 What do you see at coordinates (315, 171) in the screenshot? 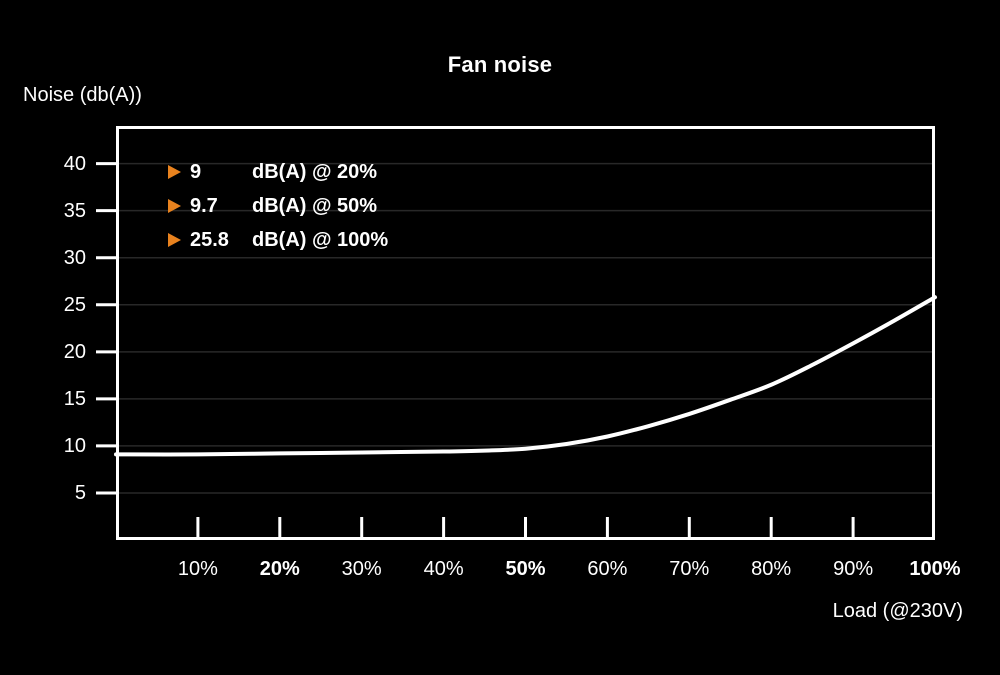
I see `legend-label: dB(A) @ 20%` at bounding box center [315, 171].